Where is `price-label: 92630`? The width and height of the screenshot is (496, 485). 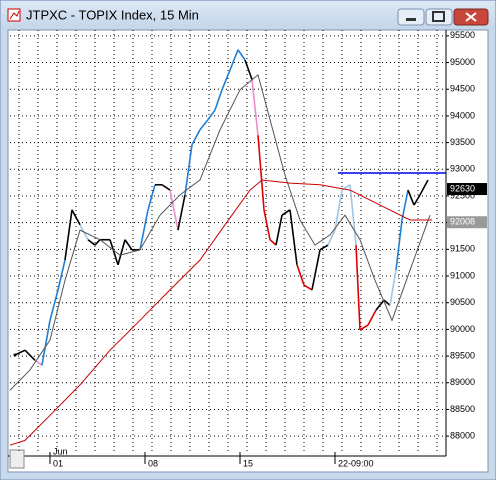 price-label: 92630 is located at coordinates (462, 188).